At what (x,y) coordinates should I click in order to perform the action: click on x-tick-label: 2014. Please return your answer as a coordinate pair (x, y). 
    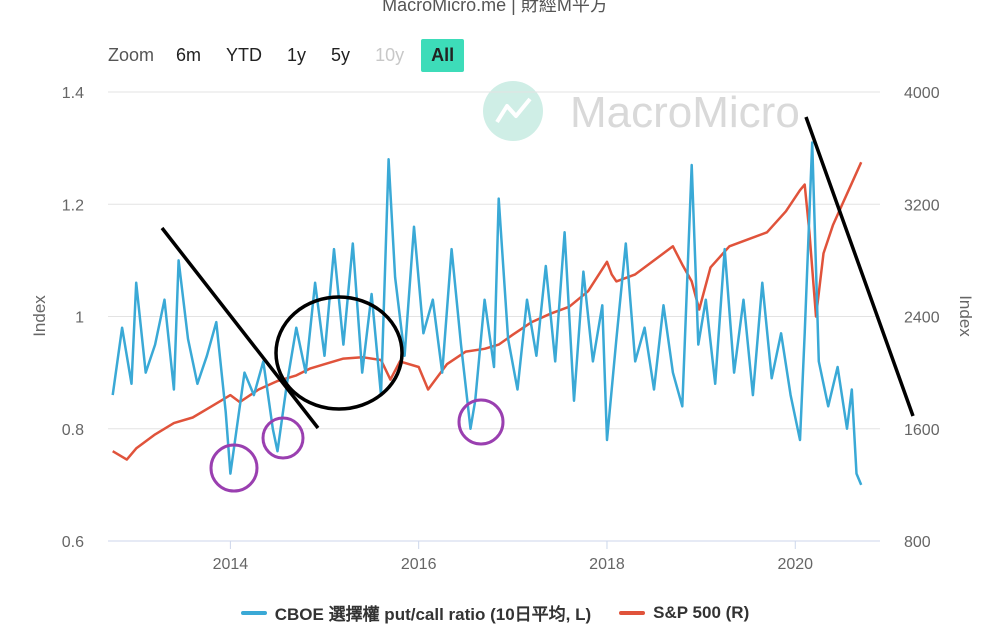
    Looking at the image, I should click on (231, 564).